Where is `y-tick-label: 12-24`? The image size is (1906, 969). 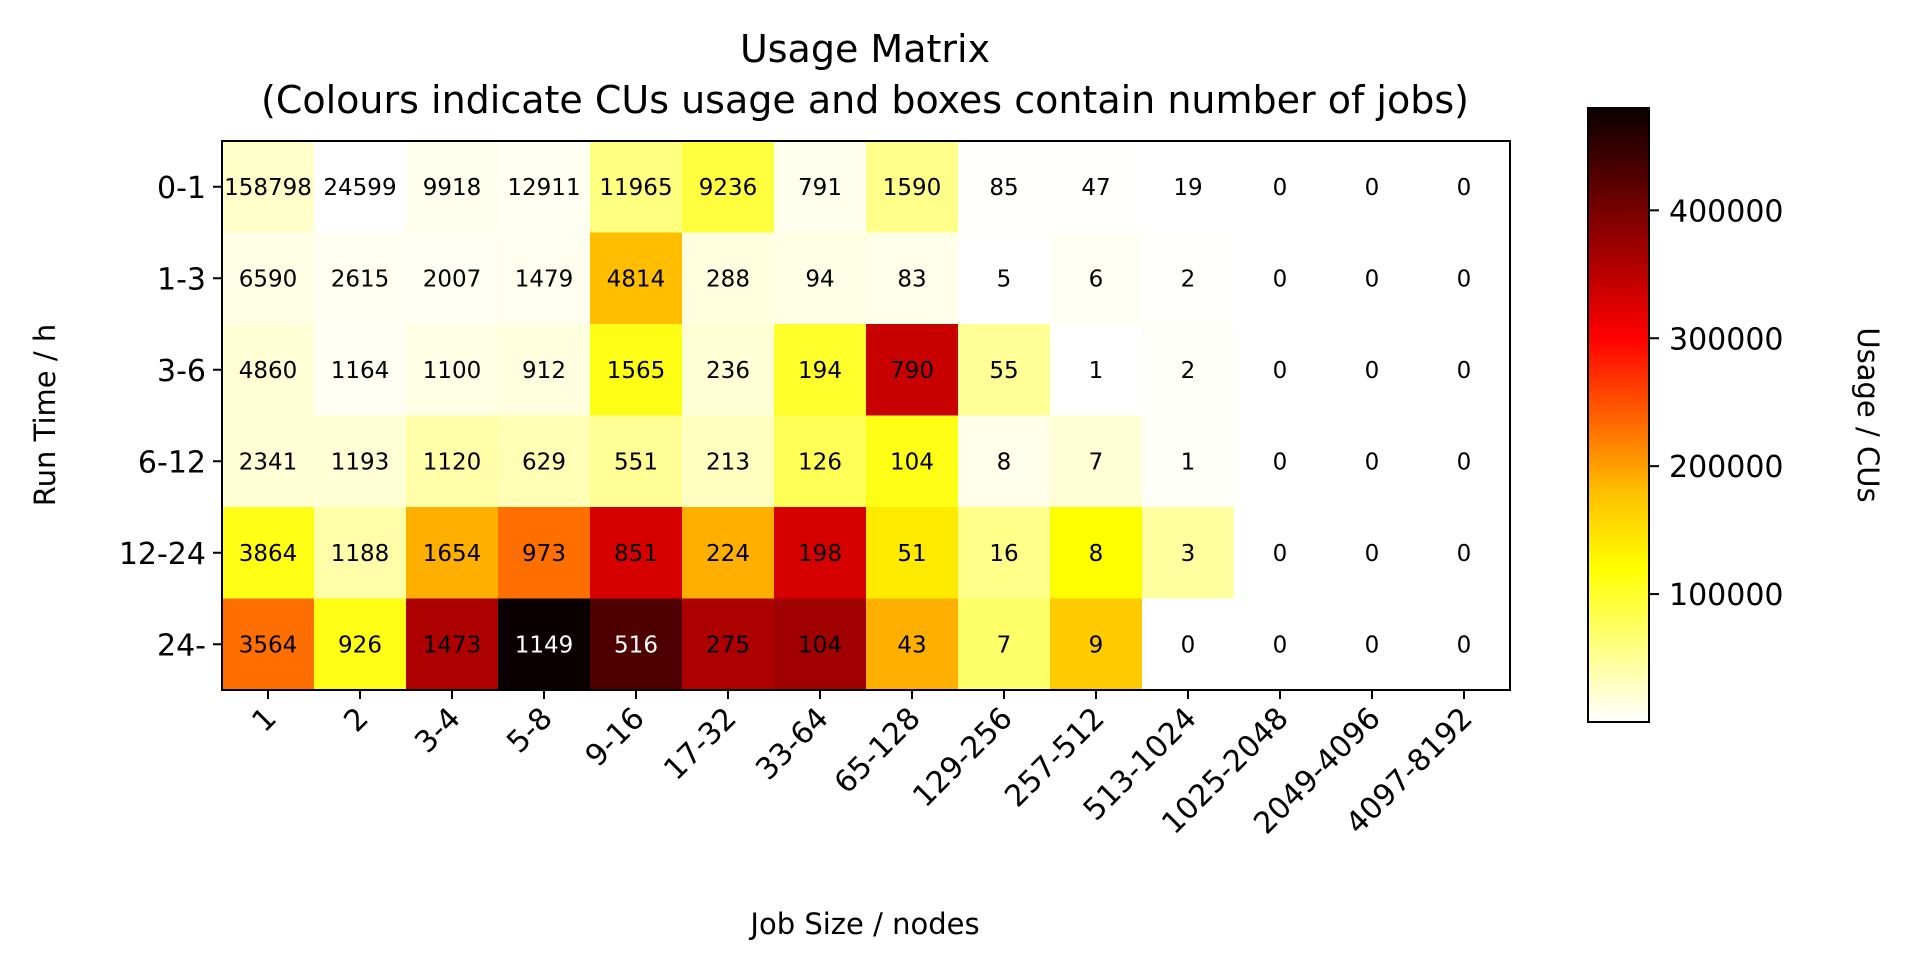
y-tick-label: 12-24 is located at coordinates (162, 554).